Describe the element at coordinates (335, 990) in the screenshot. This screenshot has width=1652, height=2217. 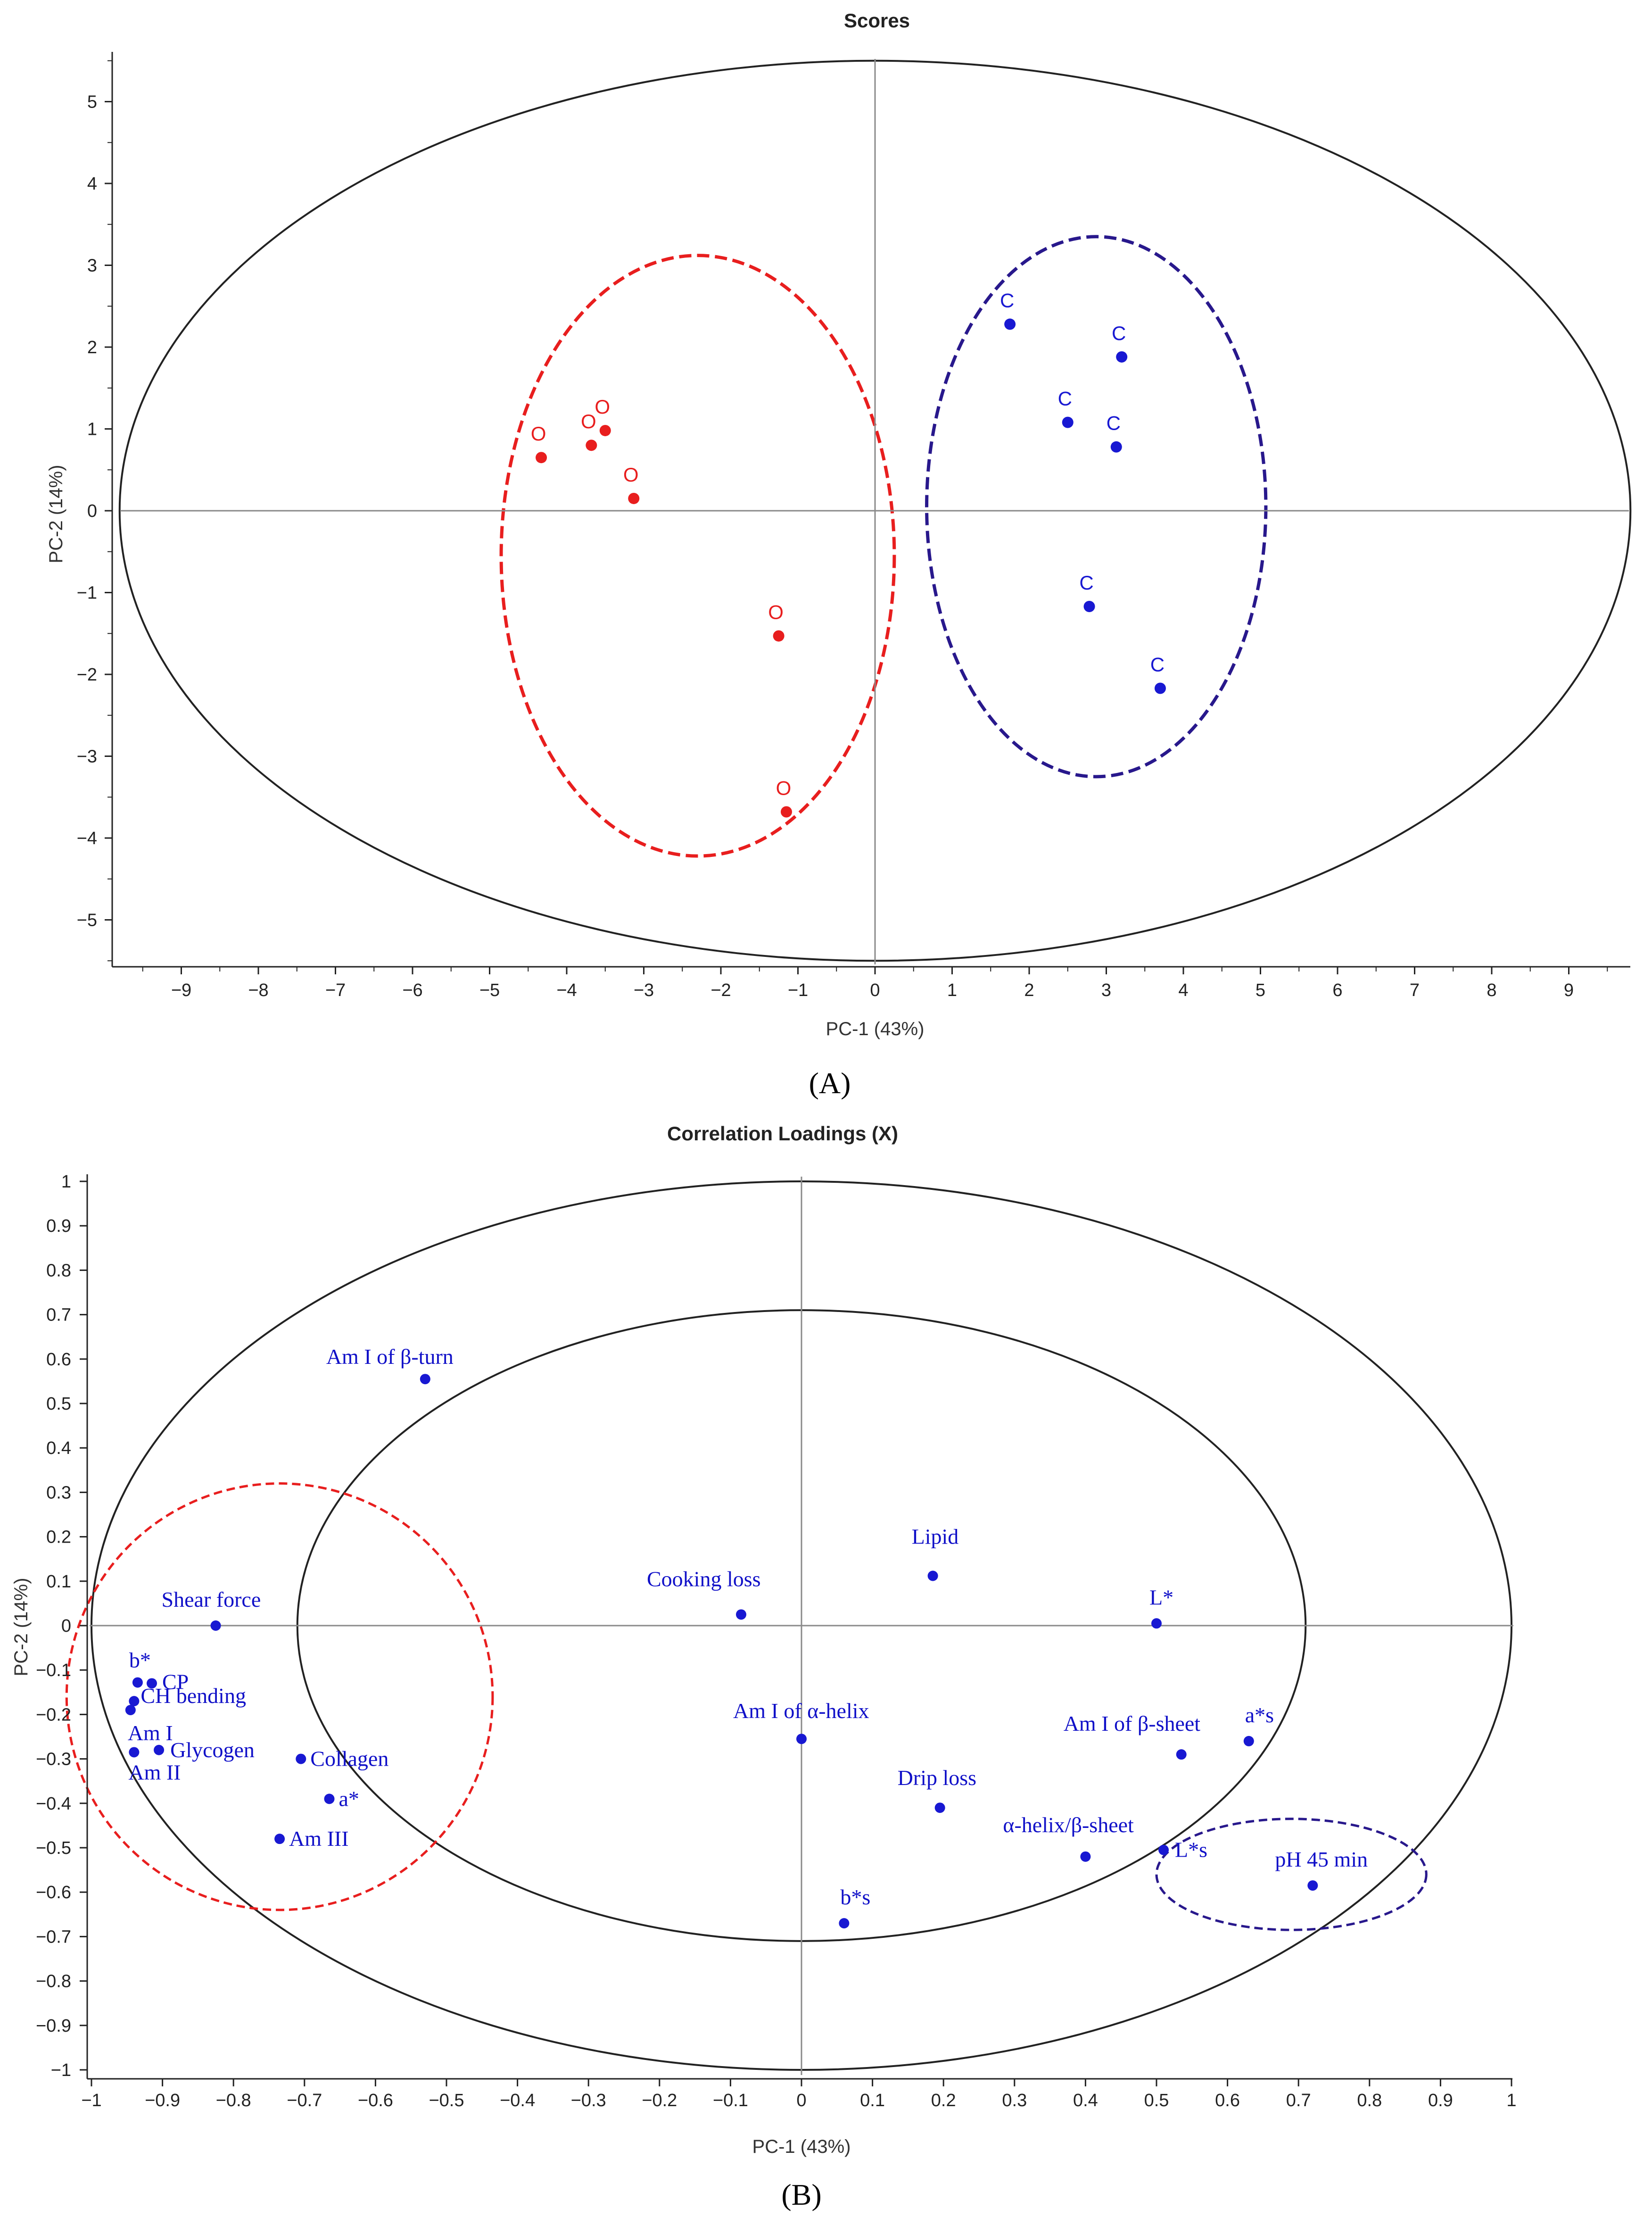
I see `scores-x-tick-label: −7` at that location.